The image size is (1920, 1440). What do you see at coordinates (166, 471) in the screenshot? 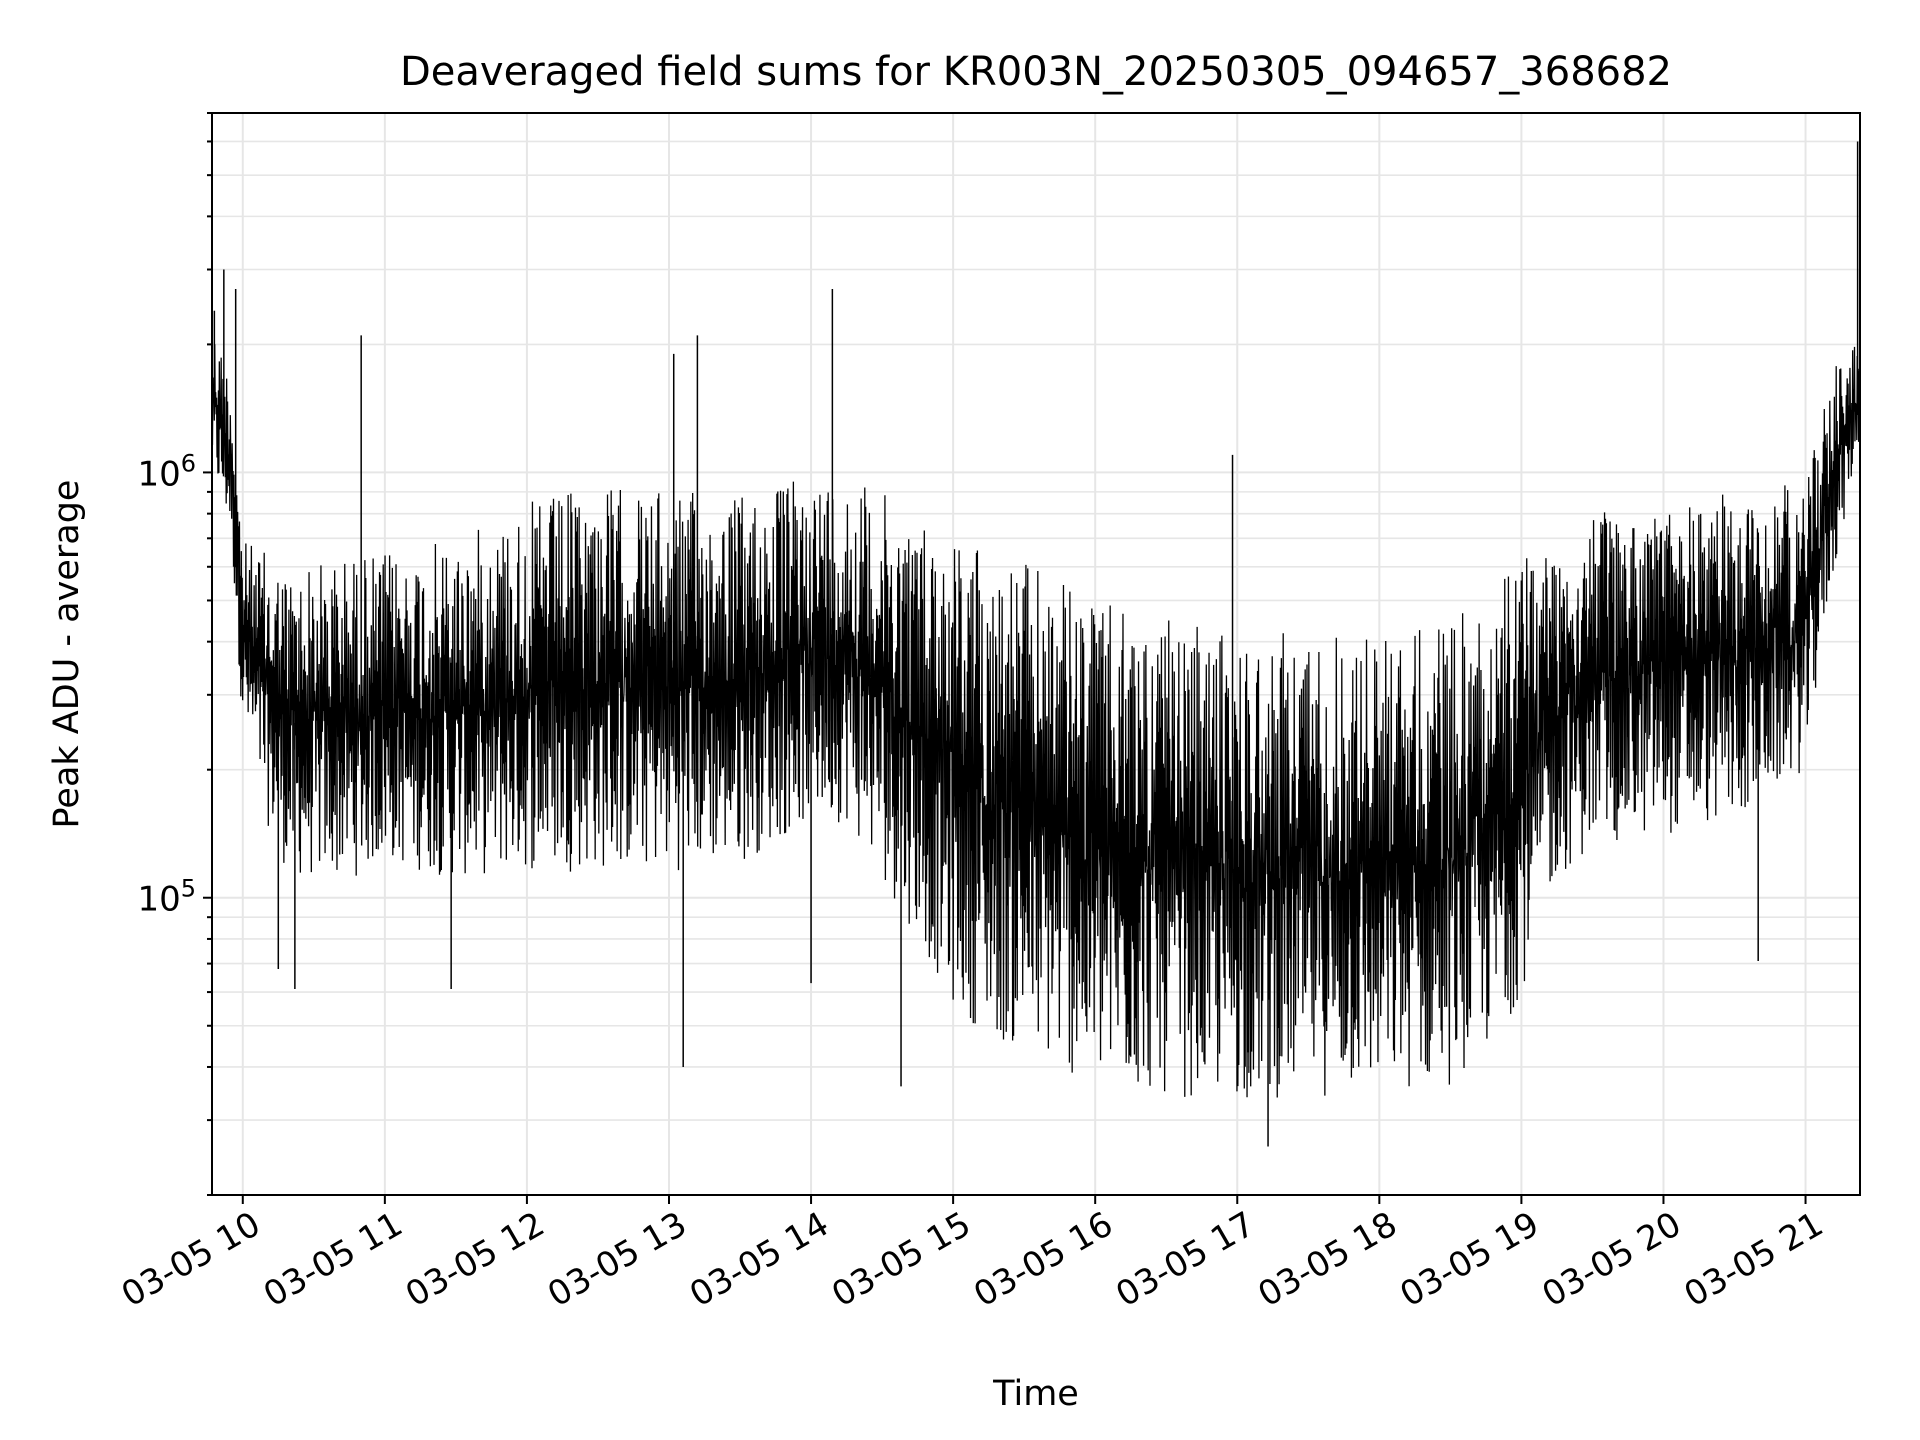
I see `y-tick-label: 10⁶` at bounding box center [166, 471].